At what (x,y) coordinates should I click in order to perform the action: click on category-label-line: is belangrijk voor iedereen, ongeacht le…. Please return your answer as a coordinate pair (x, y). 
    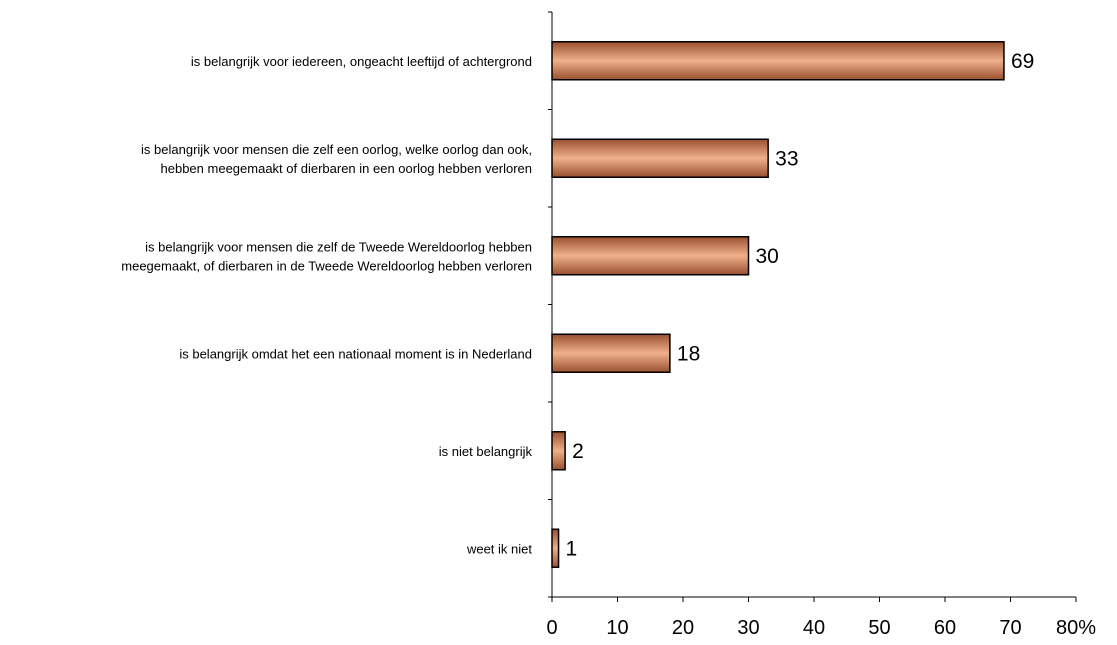
    Looking at the image, I should click on (361, 61).